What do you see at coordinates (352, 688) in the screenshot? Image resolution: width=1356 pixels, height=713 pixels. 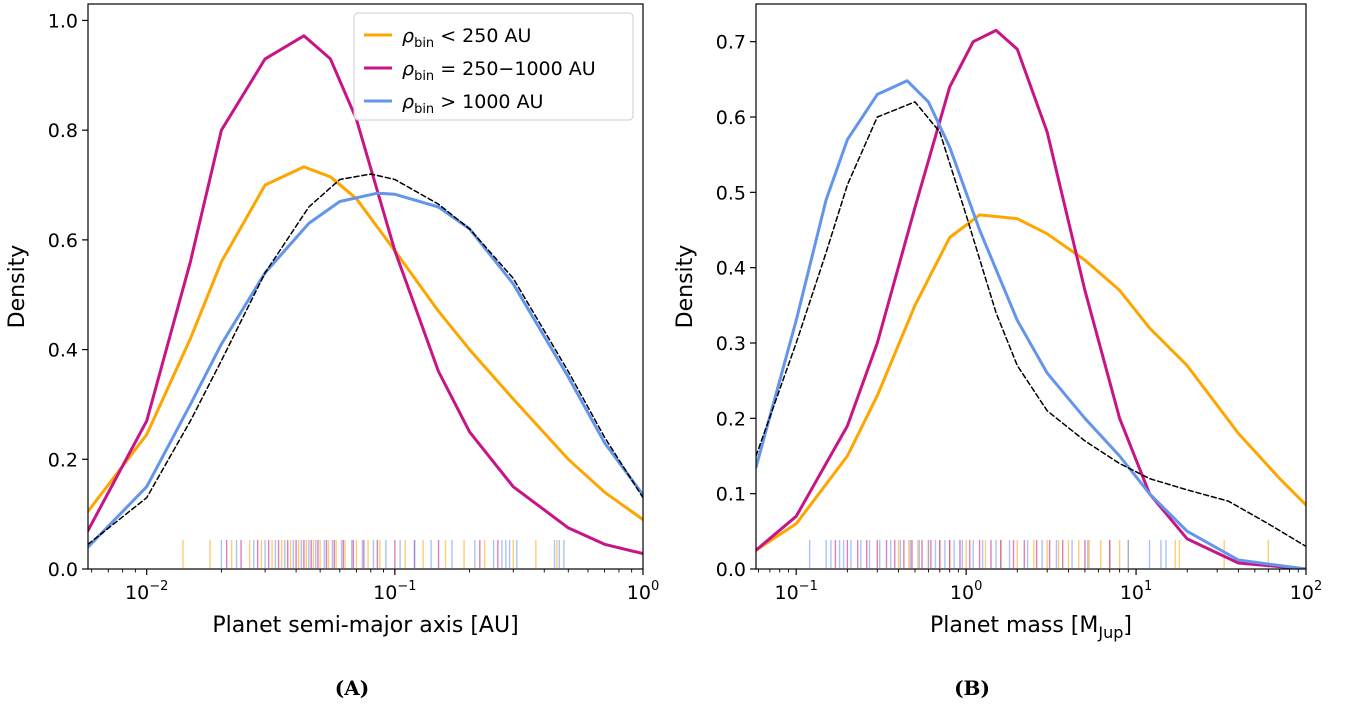 I see `panel-a-caption: (A)` at bounding box center [352, 688].